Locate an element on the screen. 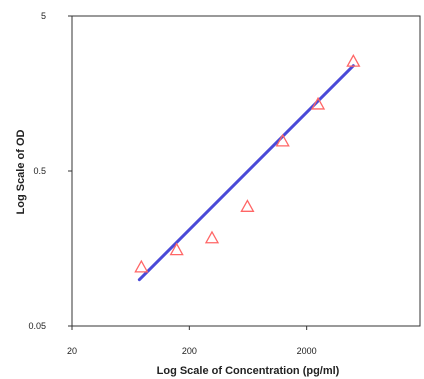  y-axis-label: Log Scale of OD is located at coordinates (21, 171).